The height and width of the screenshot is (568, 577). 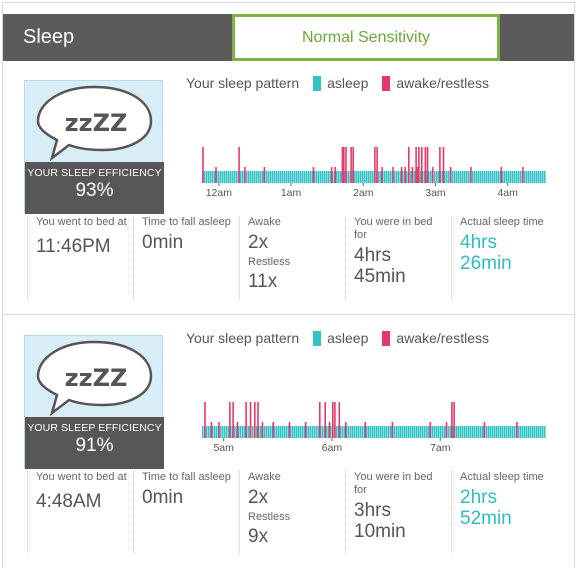 What do you see at coordinates (219, 192) in the screenshot?
I see `tick-label: 12am` at bounding box center [219, 192].